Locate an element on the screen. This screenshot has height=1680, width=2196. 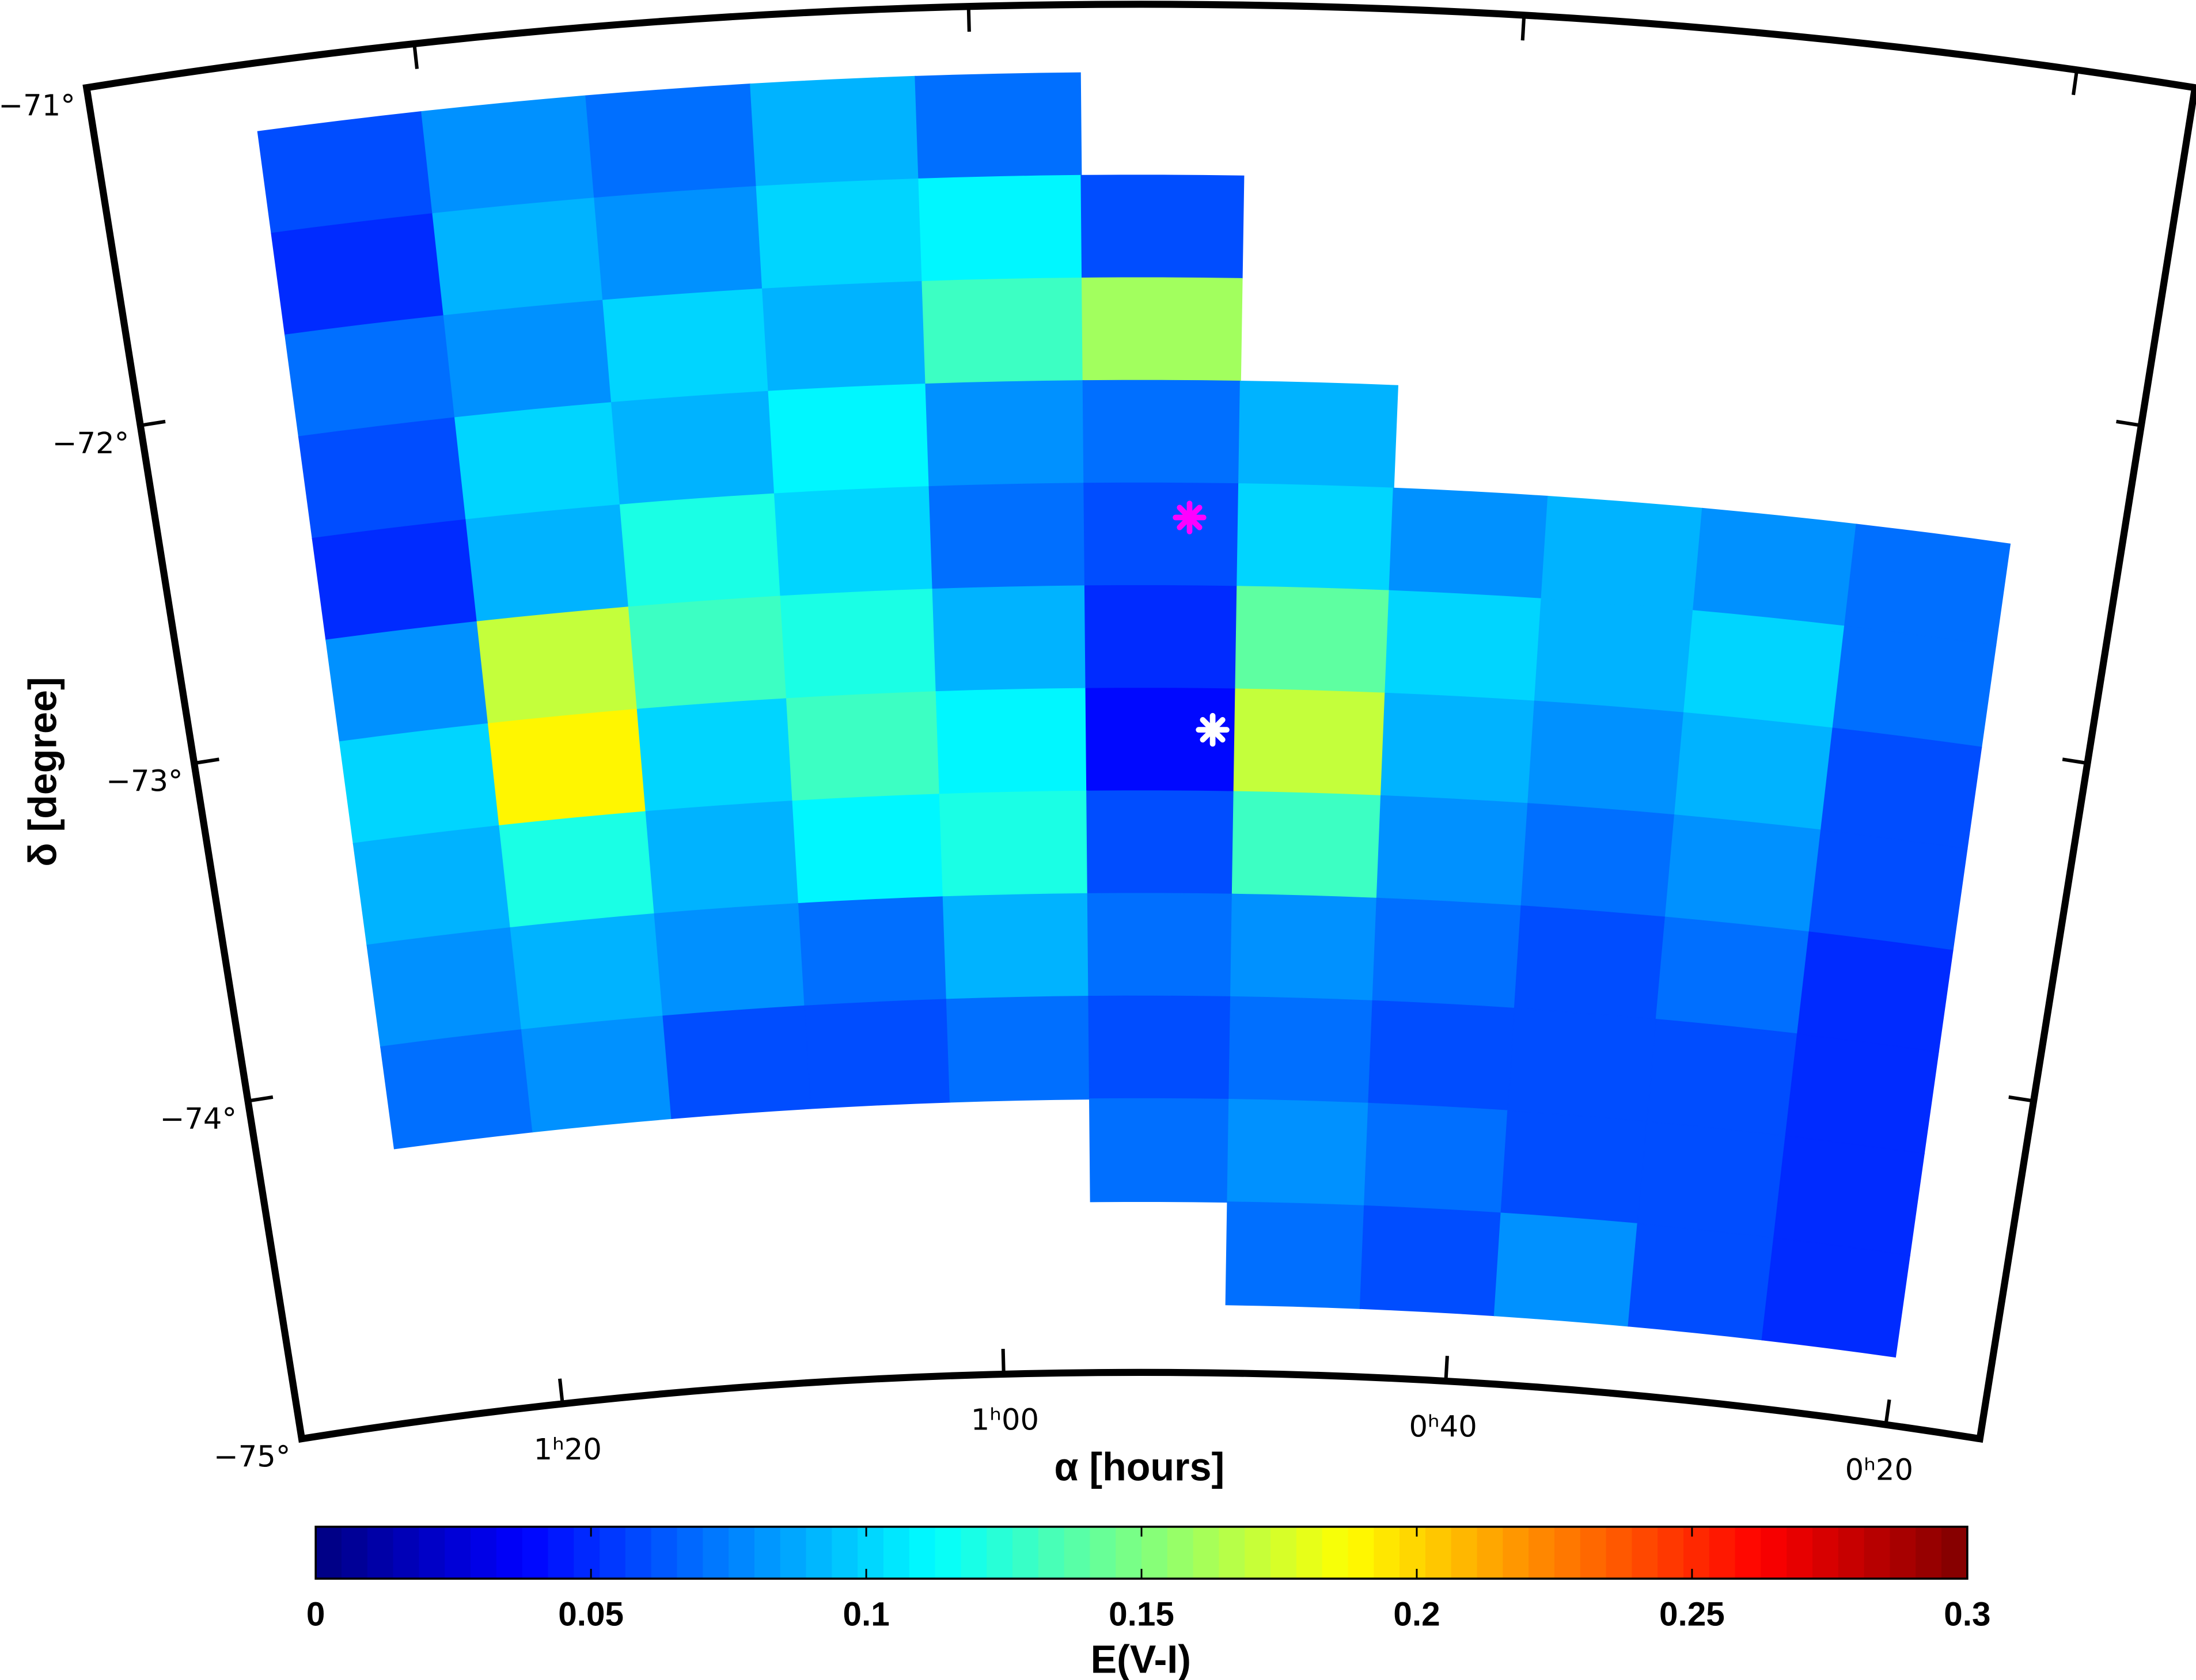
y-axis-label: δ [degree] is located at coordinates (43, 771).